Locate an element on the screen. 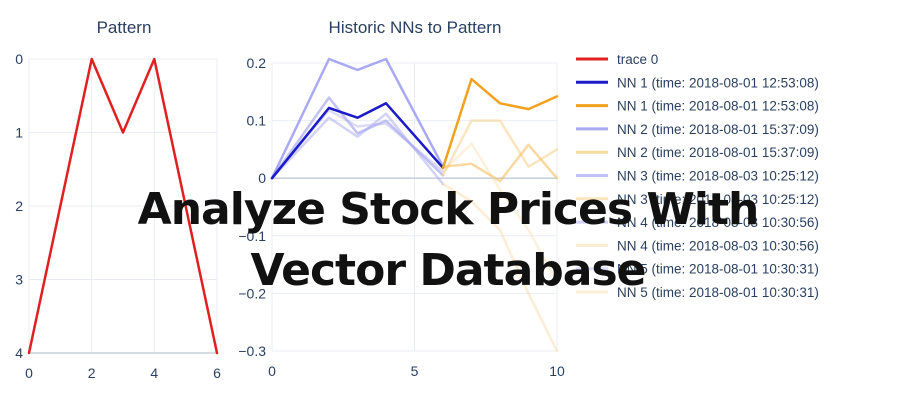  nn-y-tick-label: −0.3 is located at coordinates (252, 351).